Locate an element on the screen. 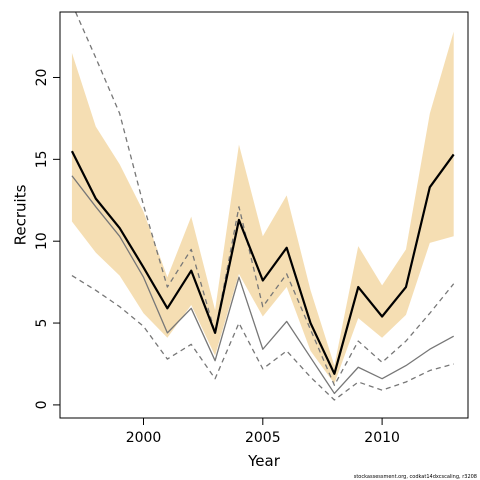 Image resolution: width=480 pixels, height=480 pixels. x-axis-label: Year is located at coordinates (264, 461).